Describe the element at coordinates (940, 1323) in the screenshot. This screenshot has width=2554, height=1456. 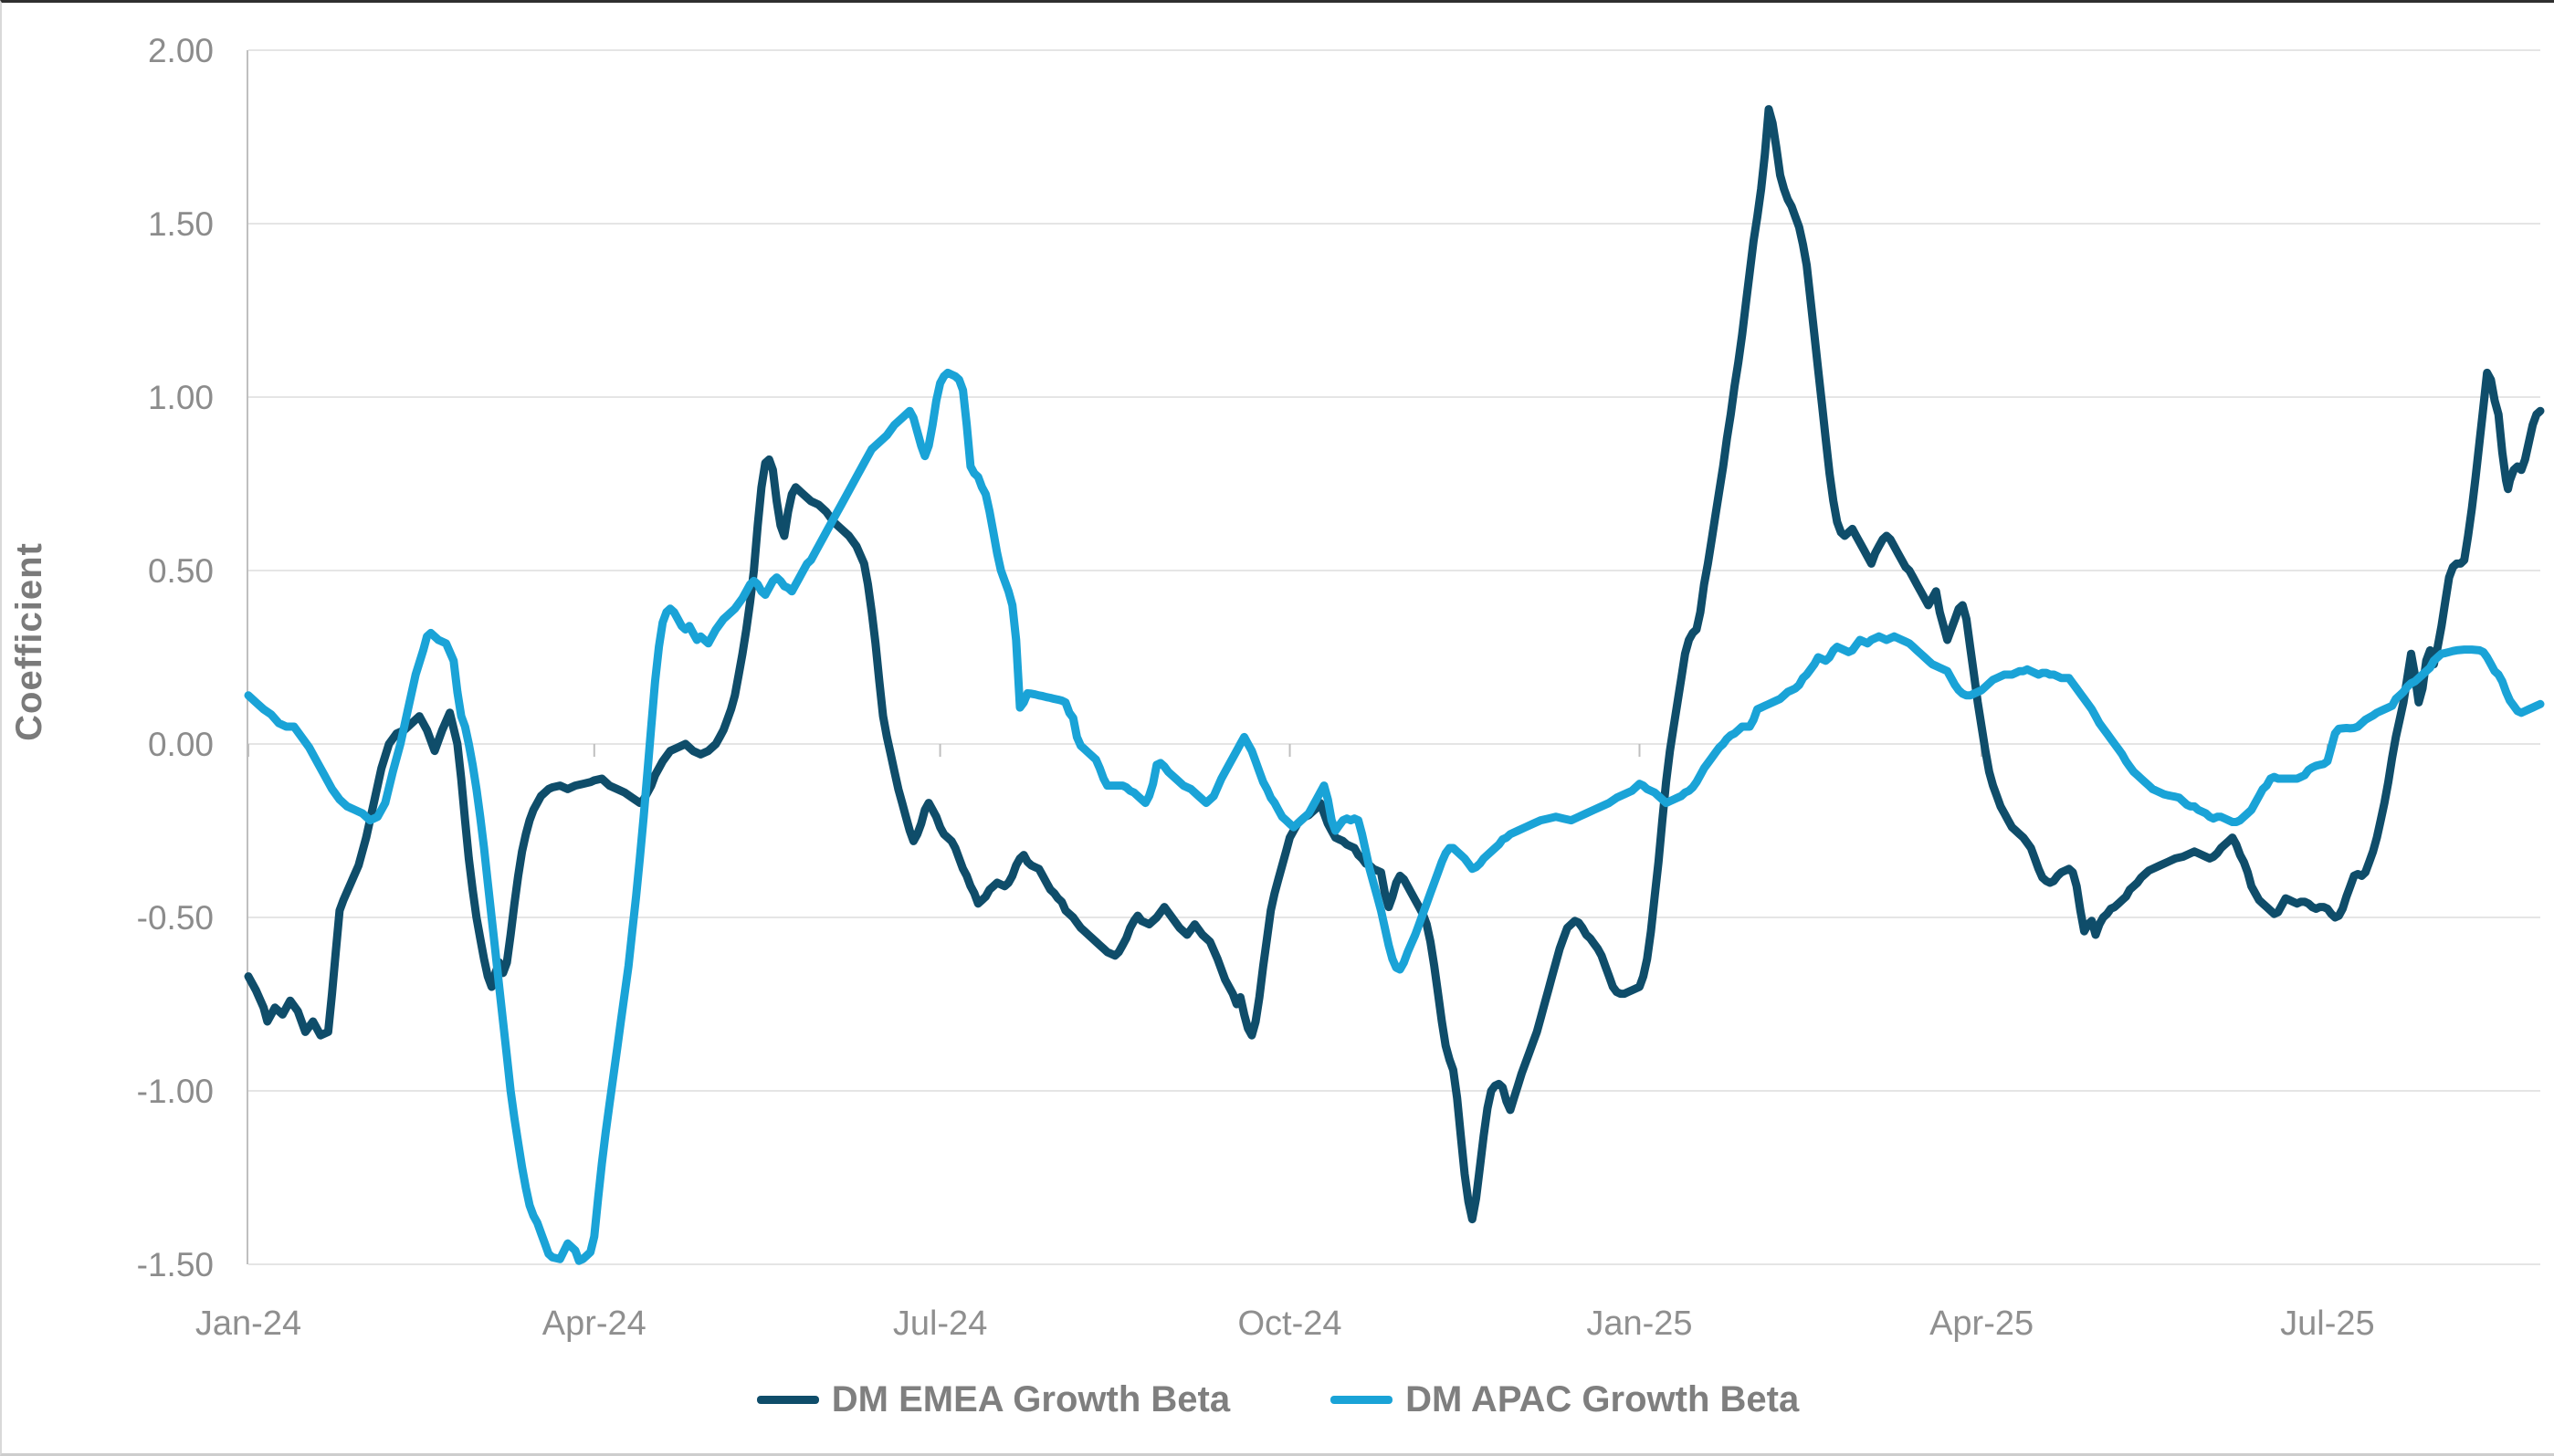
I see `x-tick-label: Jul-24` at that location.